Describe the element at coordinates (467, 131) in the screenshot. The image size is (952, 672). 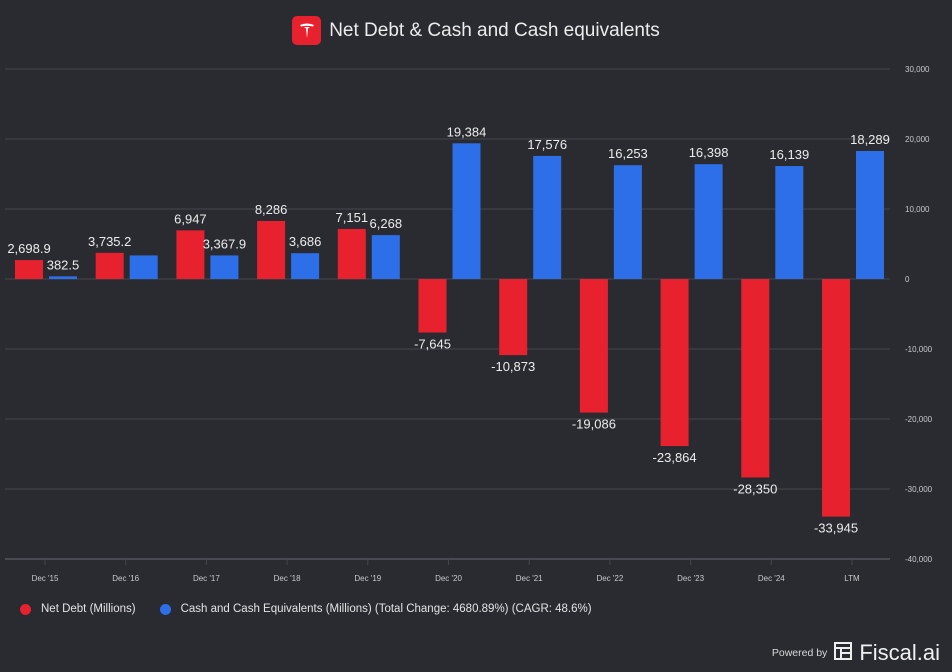
I see `data-label: 19,384` at that location.